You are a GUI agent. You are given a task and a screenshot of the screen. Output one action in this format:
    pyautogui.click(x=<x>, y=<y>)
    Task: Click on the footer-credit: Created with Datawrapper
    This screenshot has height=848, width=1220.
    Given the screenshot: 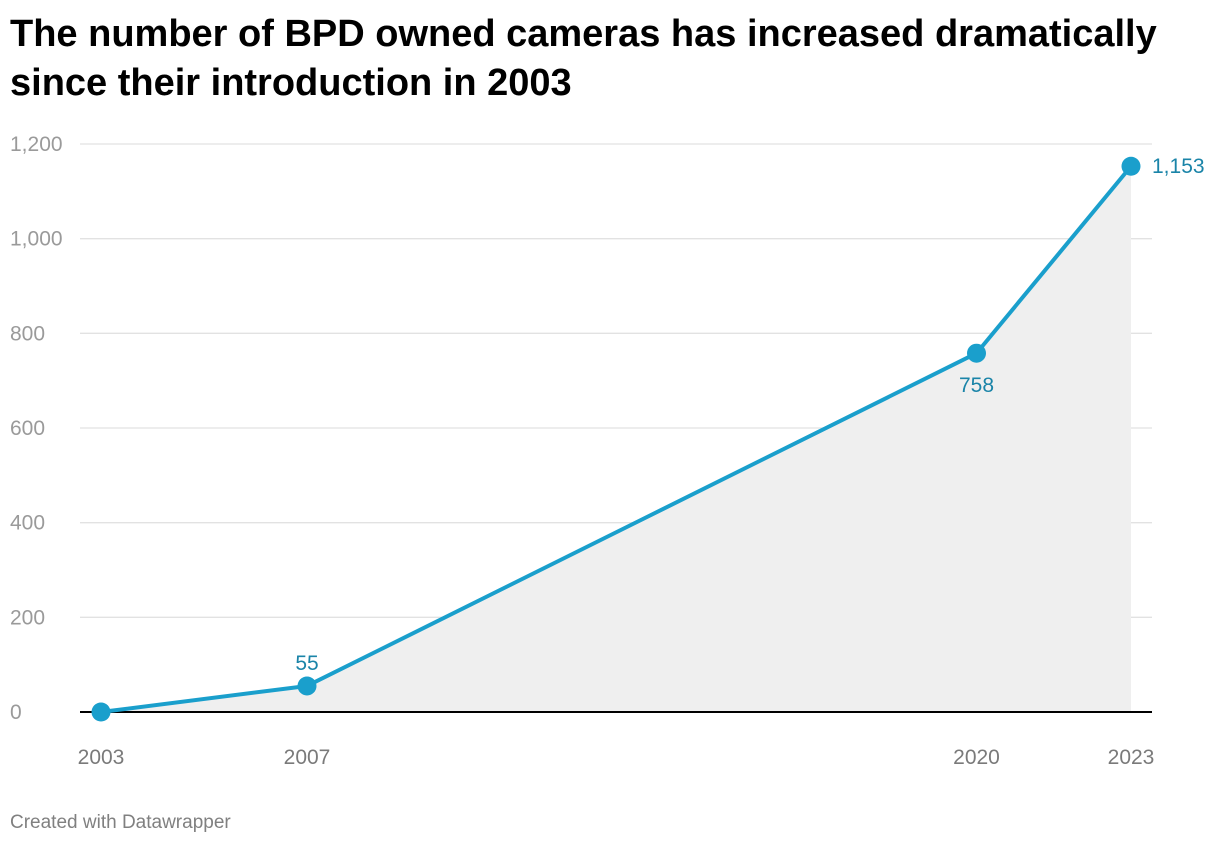 What is the action you would take?
    pyautogui.click(x=120, y=822)
    